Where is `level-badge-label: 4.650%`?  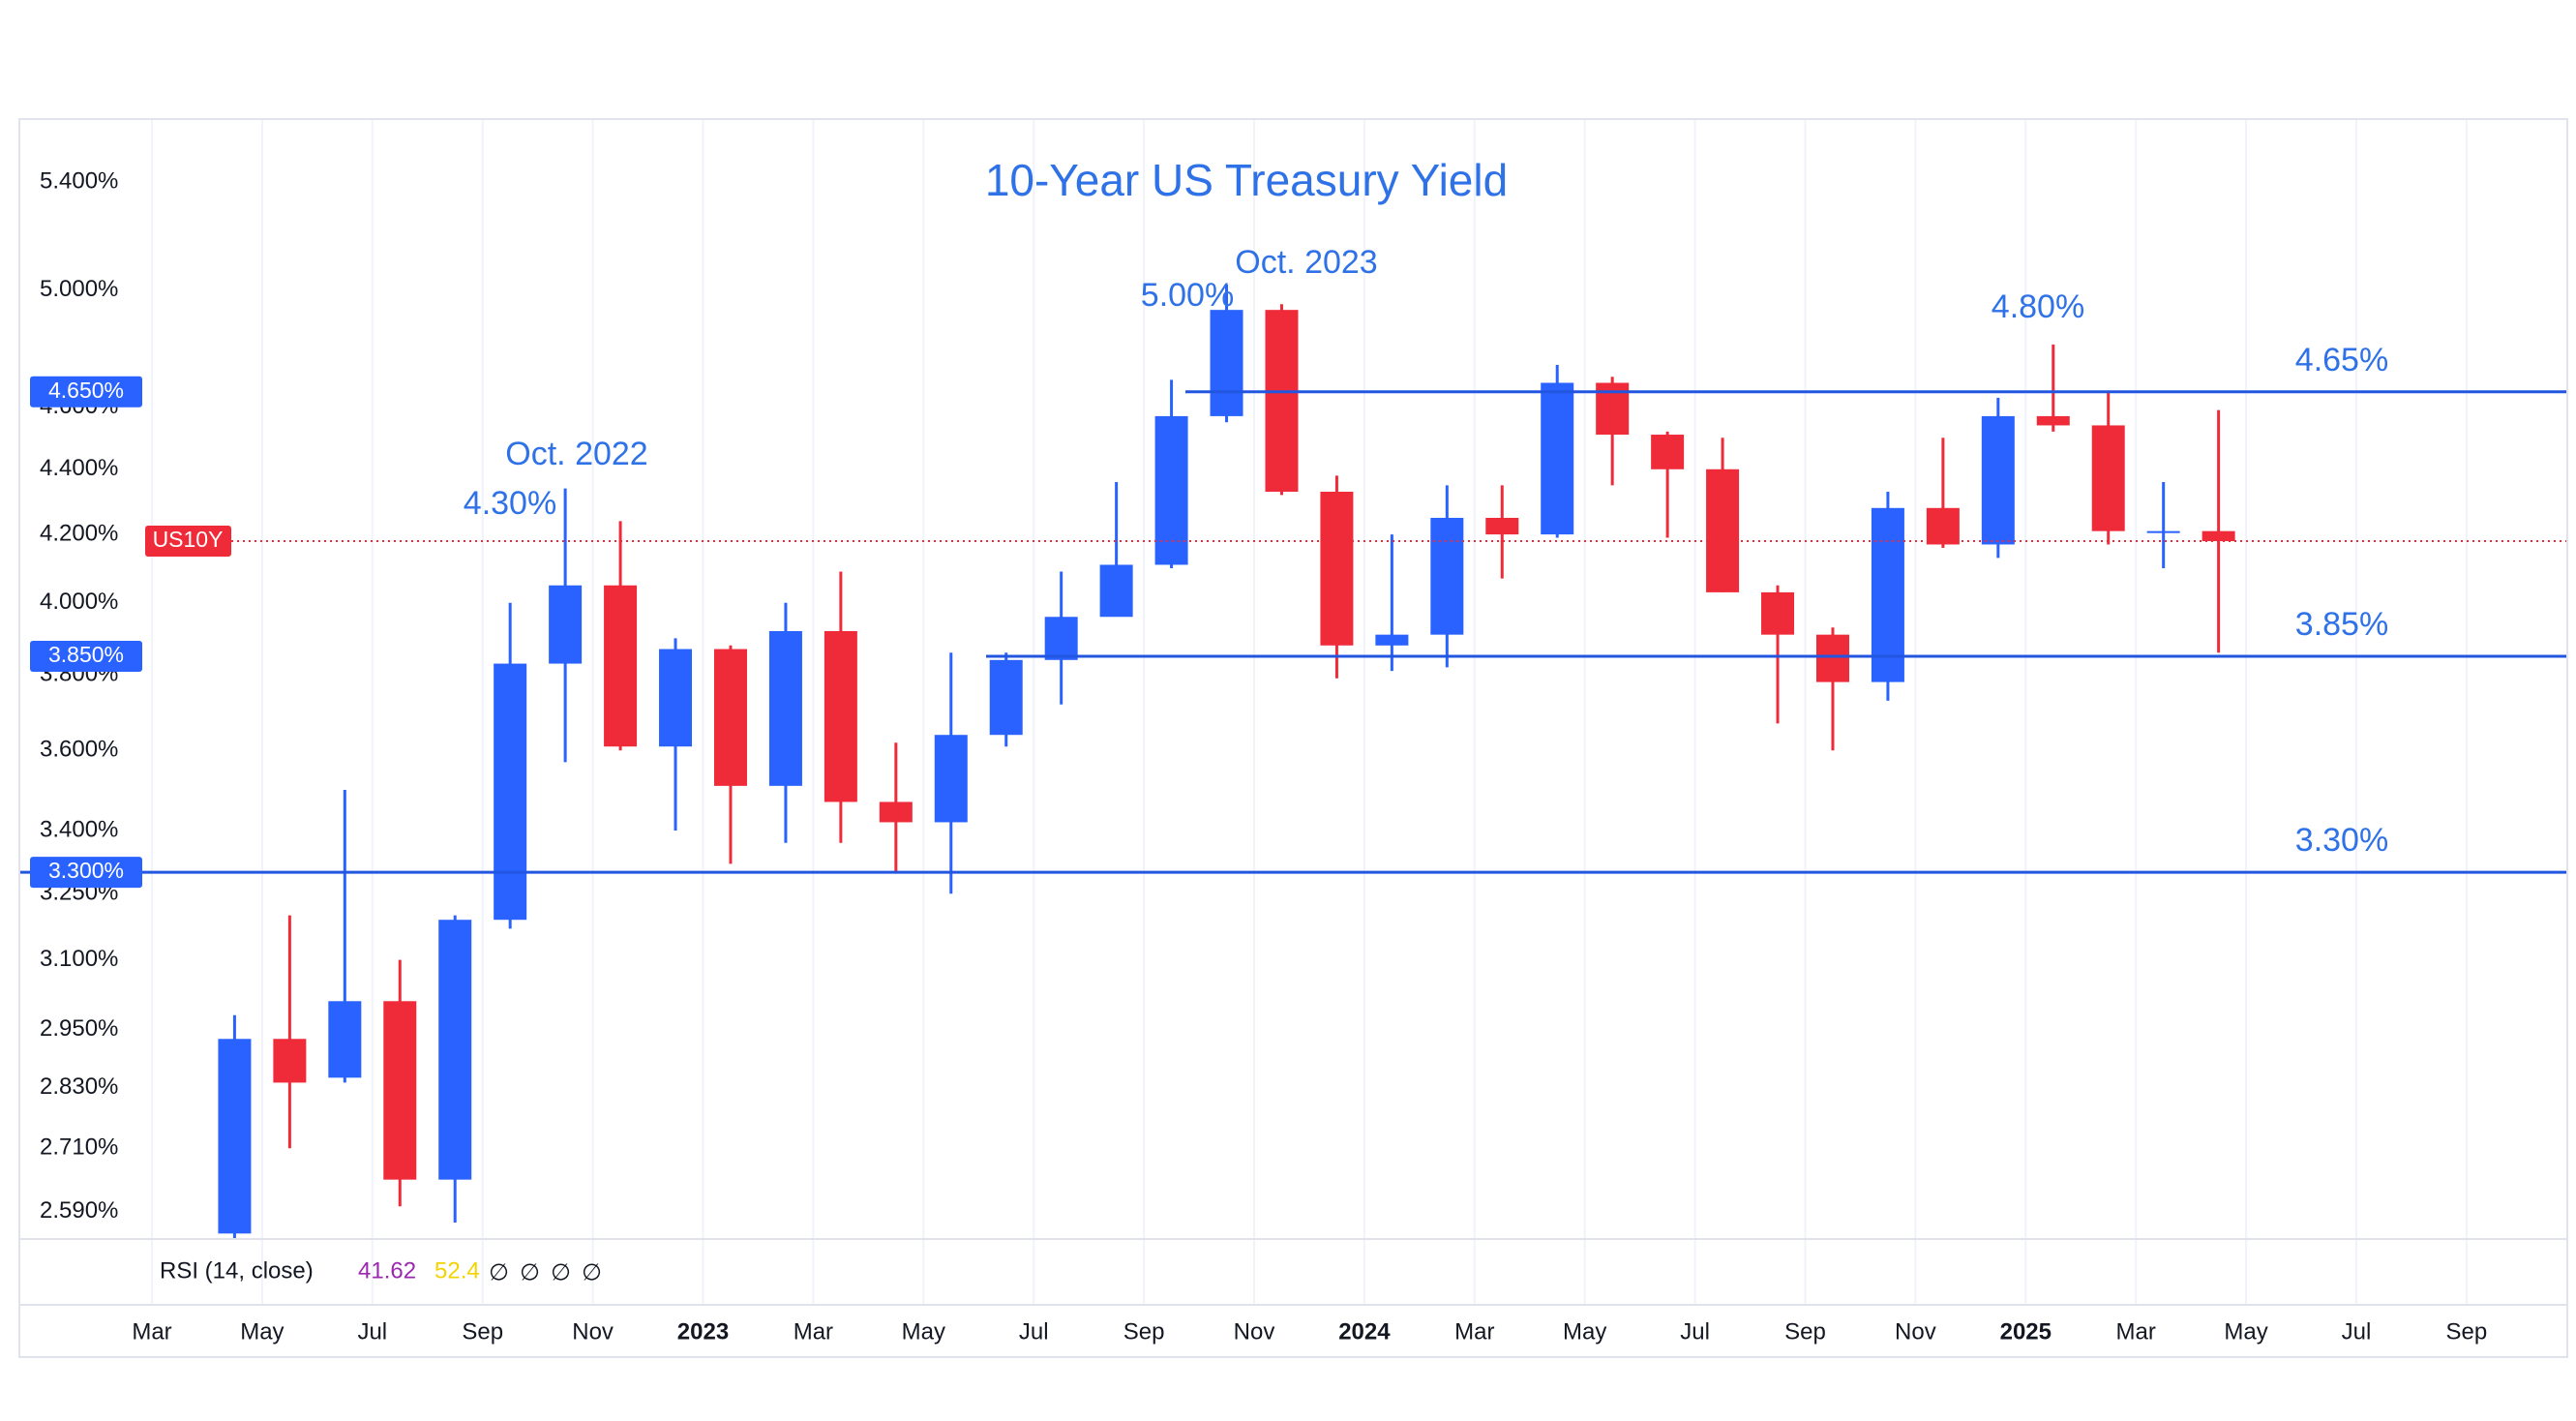 level-badge-label: 4.650% is located at coordinates (86, 390).